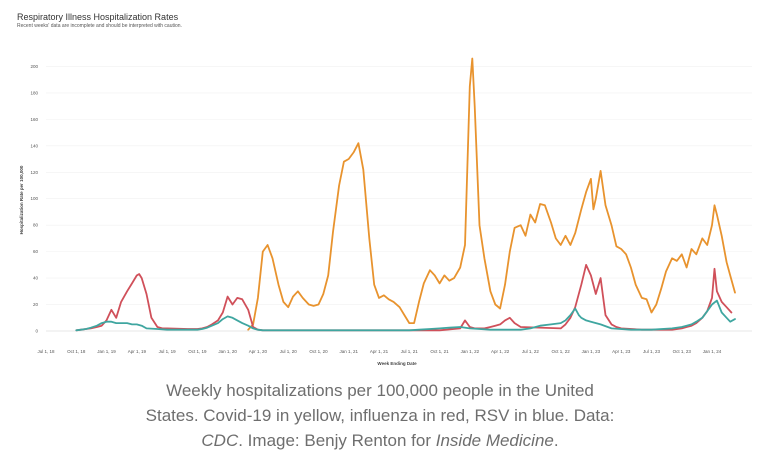 The image size is (762, 462). Describe the element at coordinates (397, 363) in the screenshot. I see `x-axis-label: Week Ending Date` at that location.